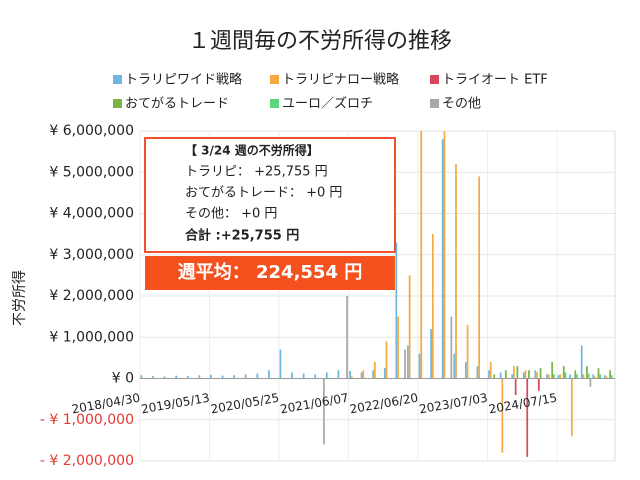 The image size is (640, 480). What do you see at coordinates (91, 337) in the screenshot?
I see `y-tick-label: ¥ 1,000,000` at bounding box center [91, 337].